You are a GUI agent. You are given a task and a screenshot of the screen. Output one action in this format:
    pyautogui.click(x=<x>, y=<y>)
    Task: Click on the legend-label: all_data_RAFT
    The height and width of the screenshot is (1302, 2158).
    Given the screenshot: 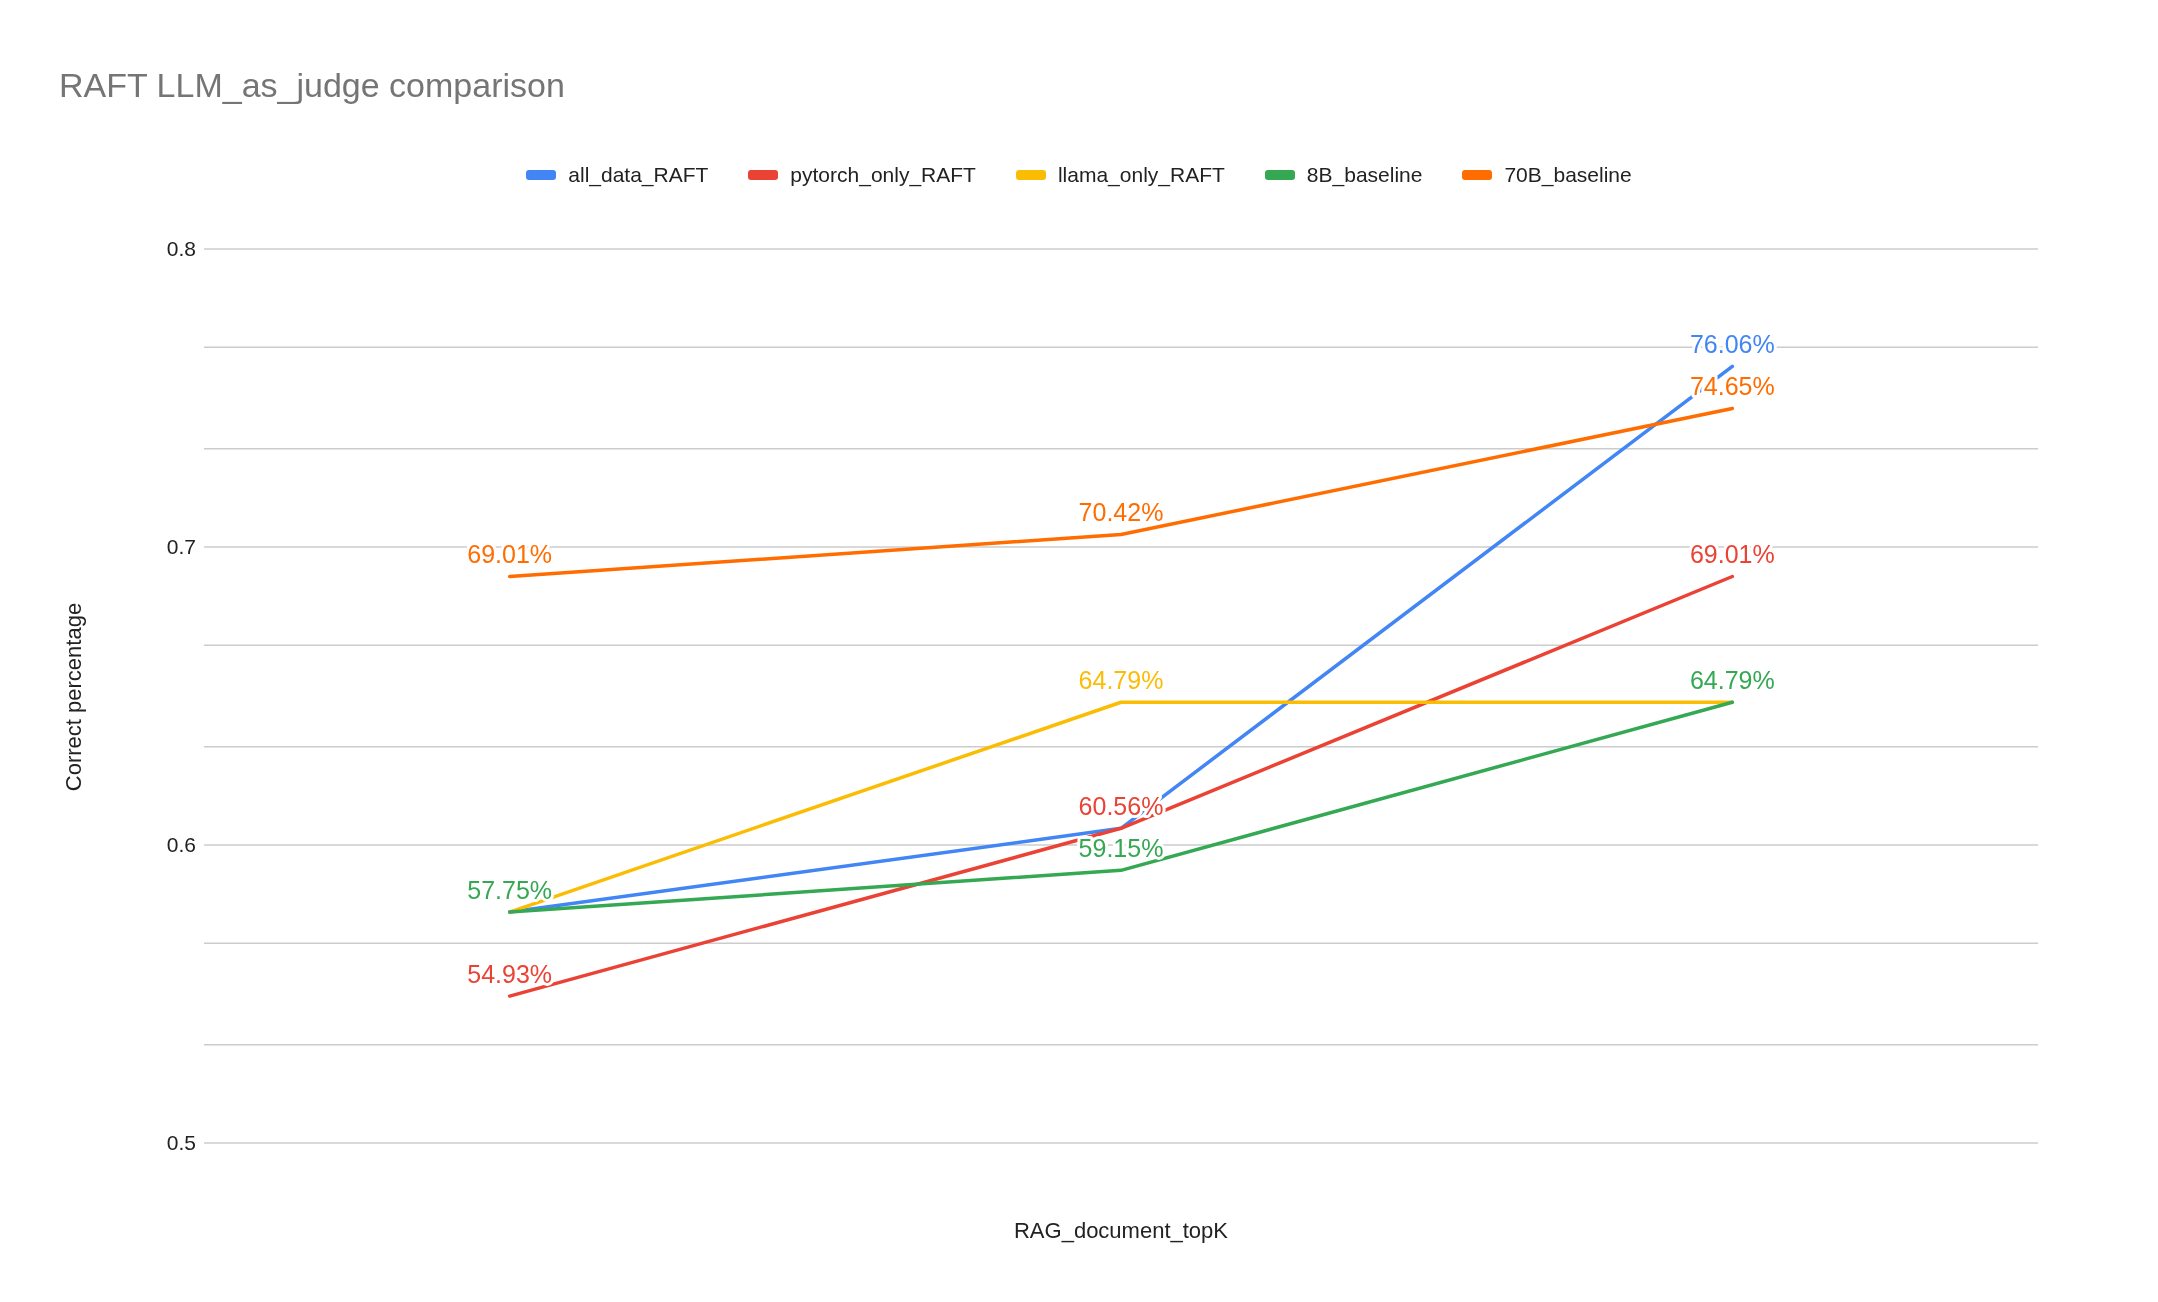 What is the action you would take?
    pyautogui.click(x=638, y=175)
    